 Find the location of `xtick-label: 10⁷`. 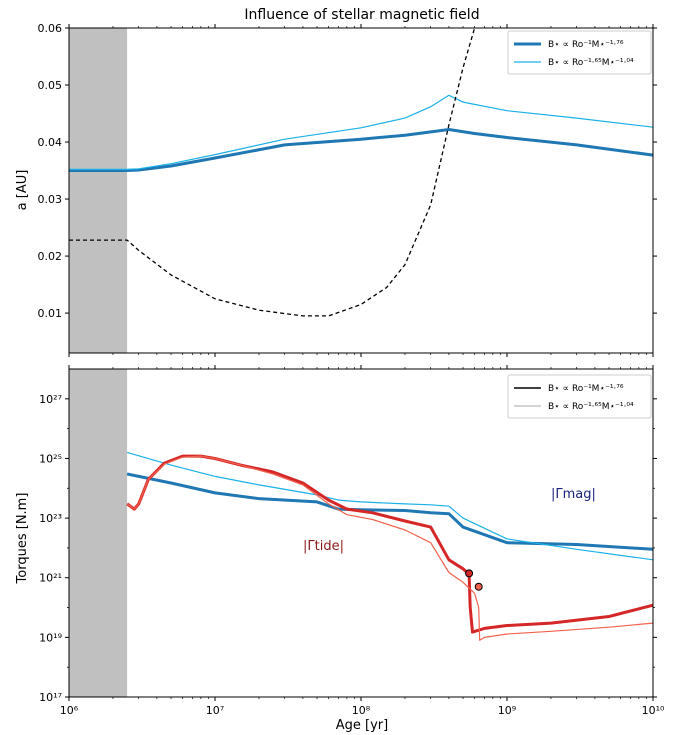

xtick-label: 10⁷ is located at coordinates (215, 710).